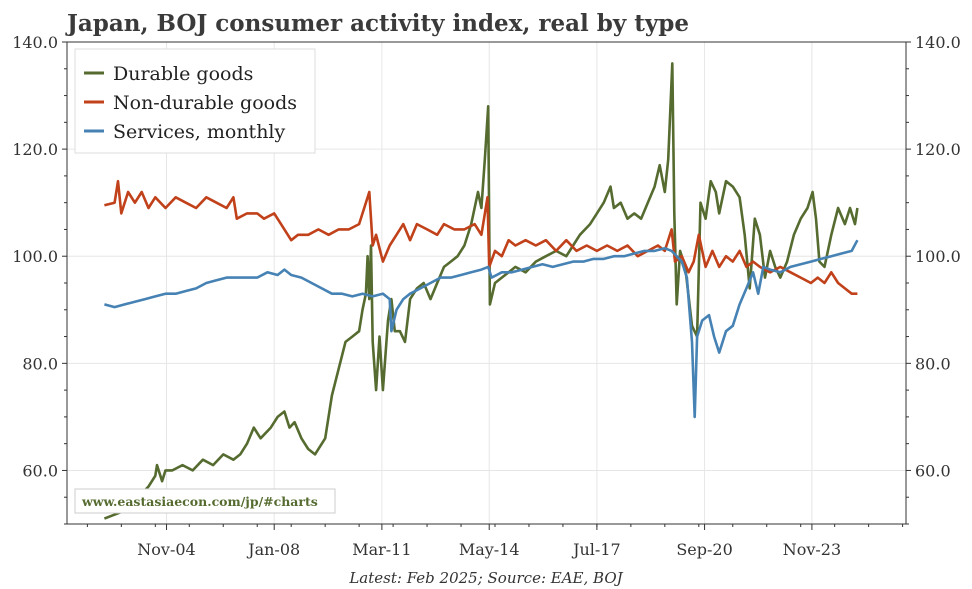 Image resolution: width=972 pixels, height=589 pixels. I want to click on legend-label-nondurable: Non-durable goods, so click(205, 103).